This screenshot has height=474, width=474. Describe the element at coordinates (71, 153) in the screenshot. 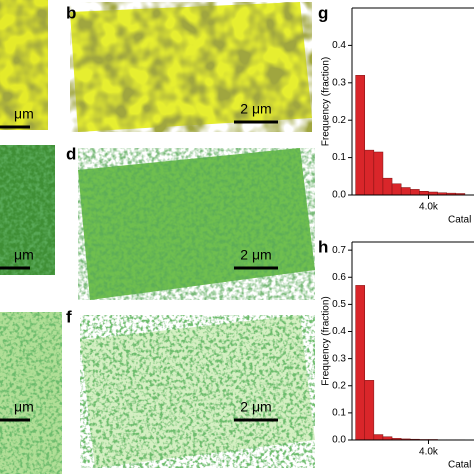

I see `panel-label: d` at that location.